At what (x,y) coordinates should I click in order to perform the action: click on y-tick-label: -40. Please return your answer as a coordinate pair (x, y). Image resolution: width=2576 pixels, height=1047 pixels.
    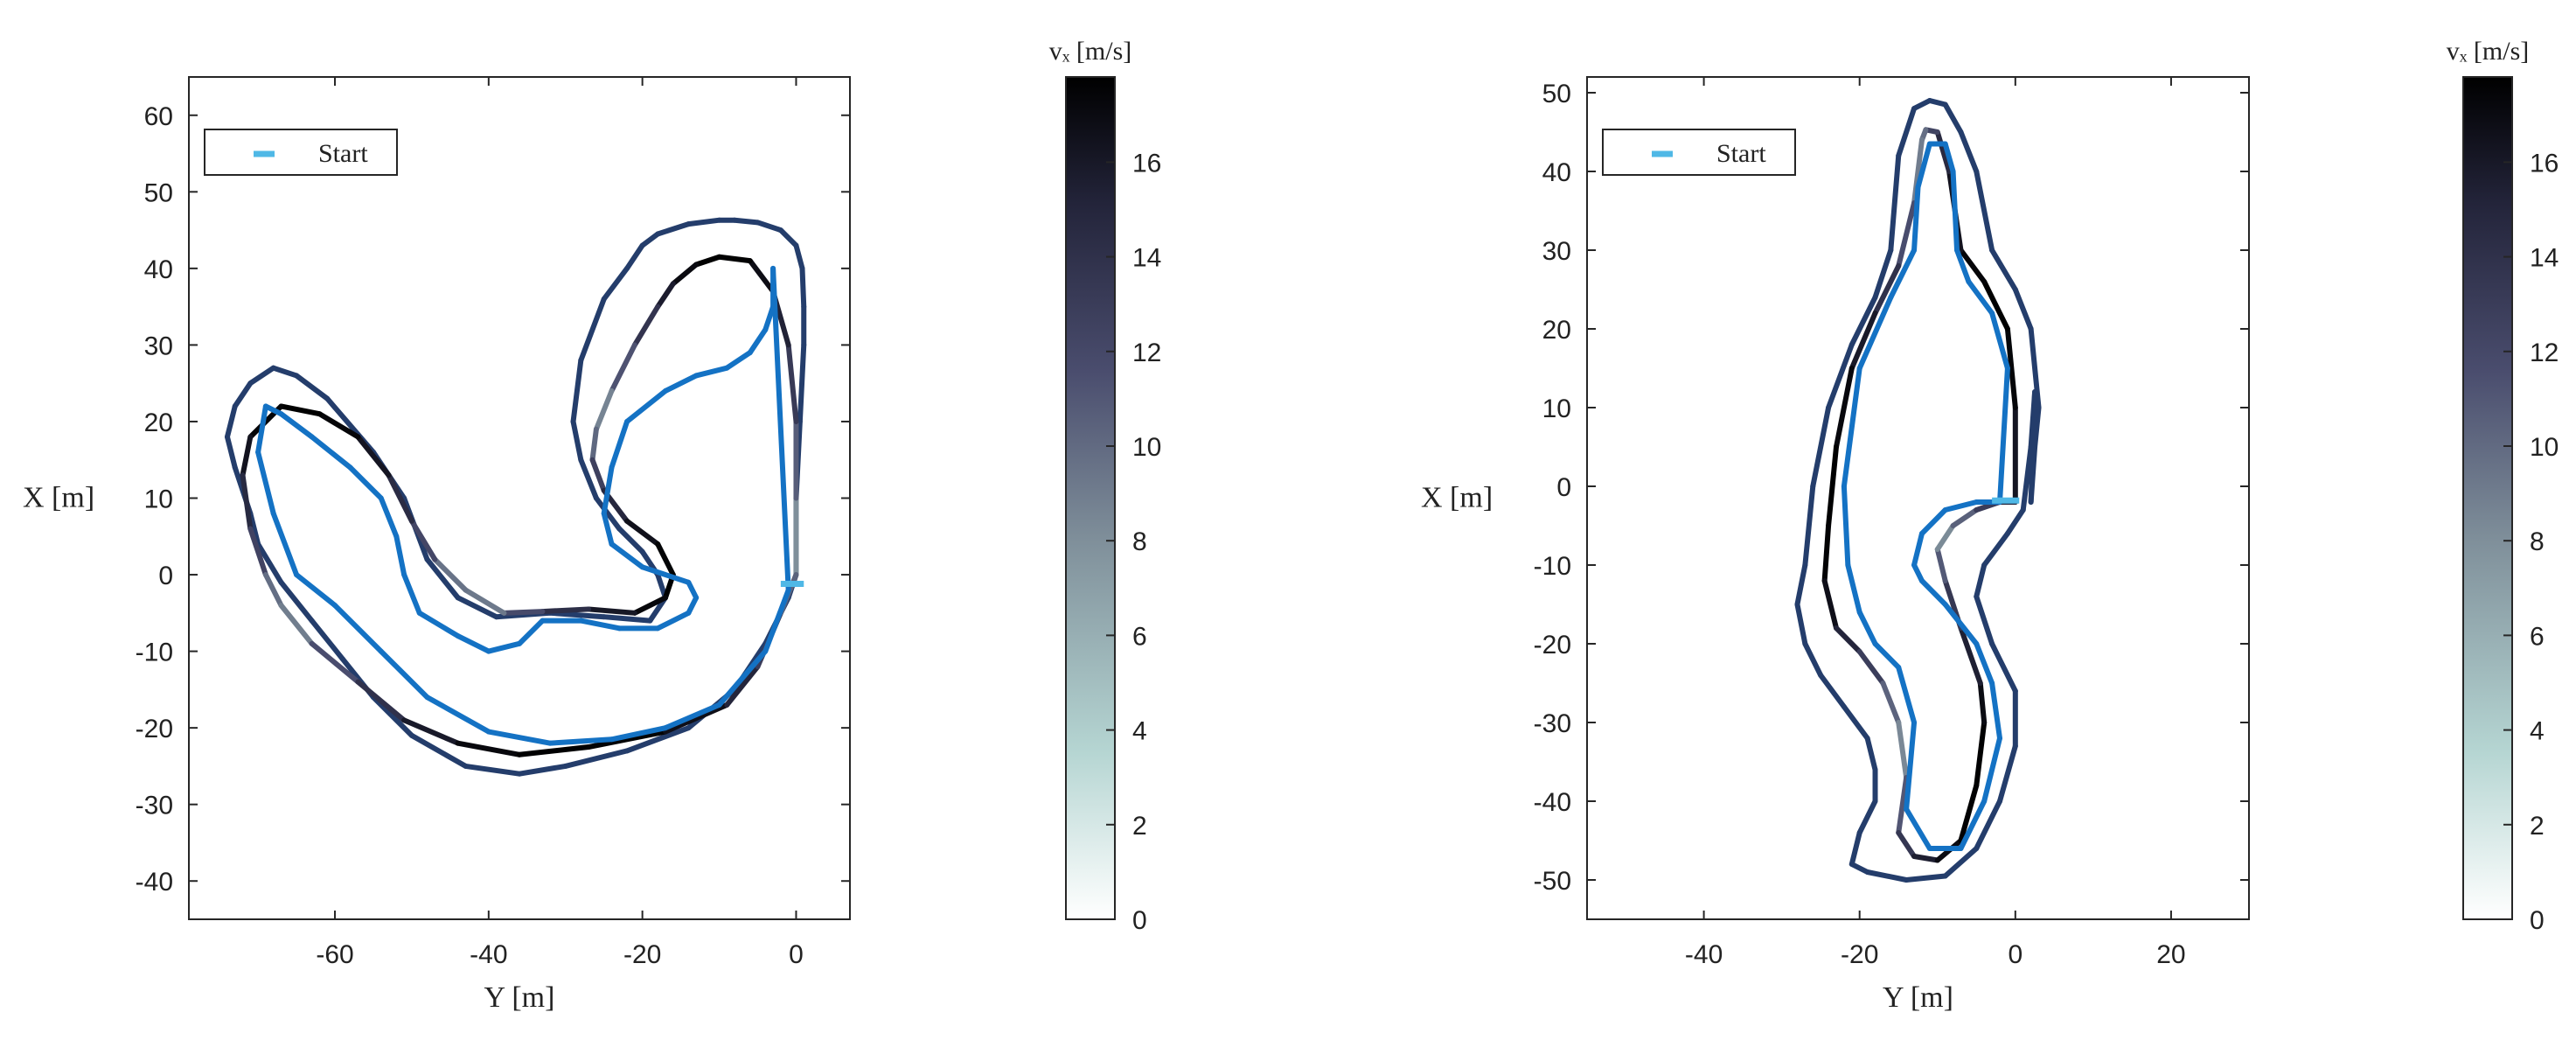
    Looking at the image, I should click on (1552, 802).